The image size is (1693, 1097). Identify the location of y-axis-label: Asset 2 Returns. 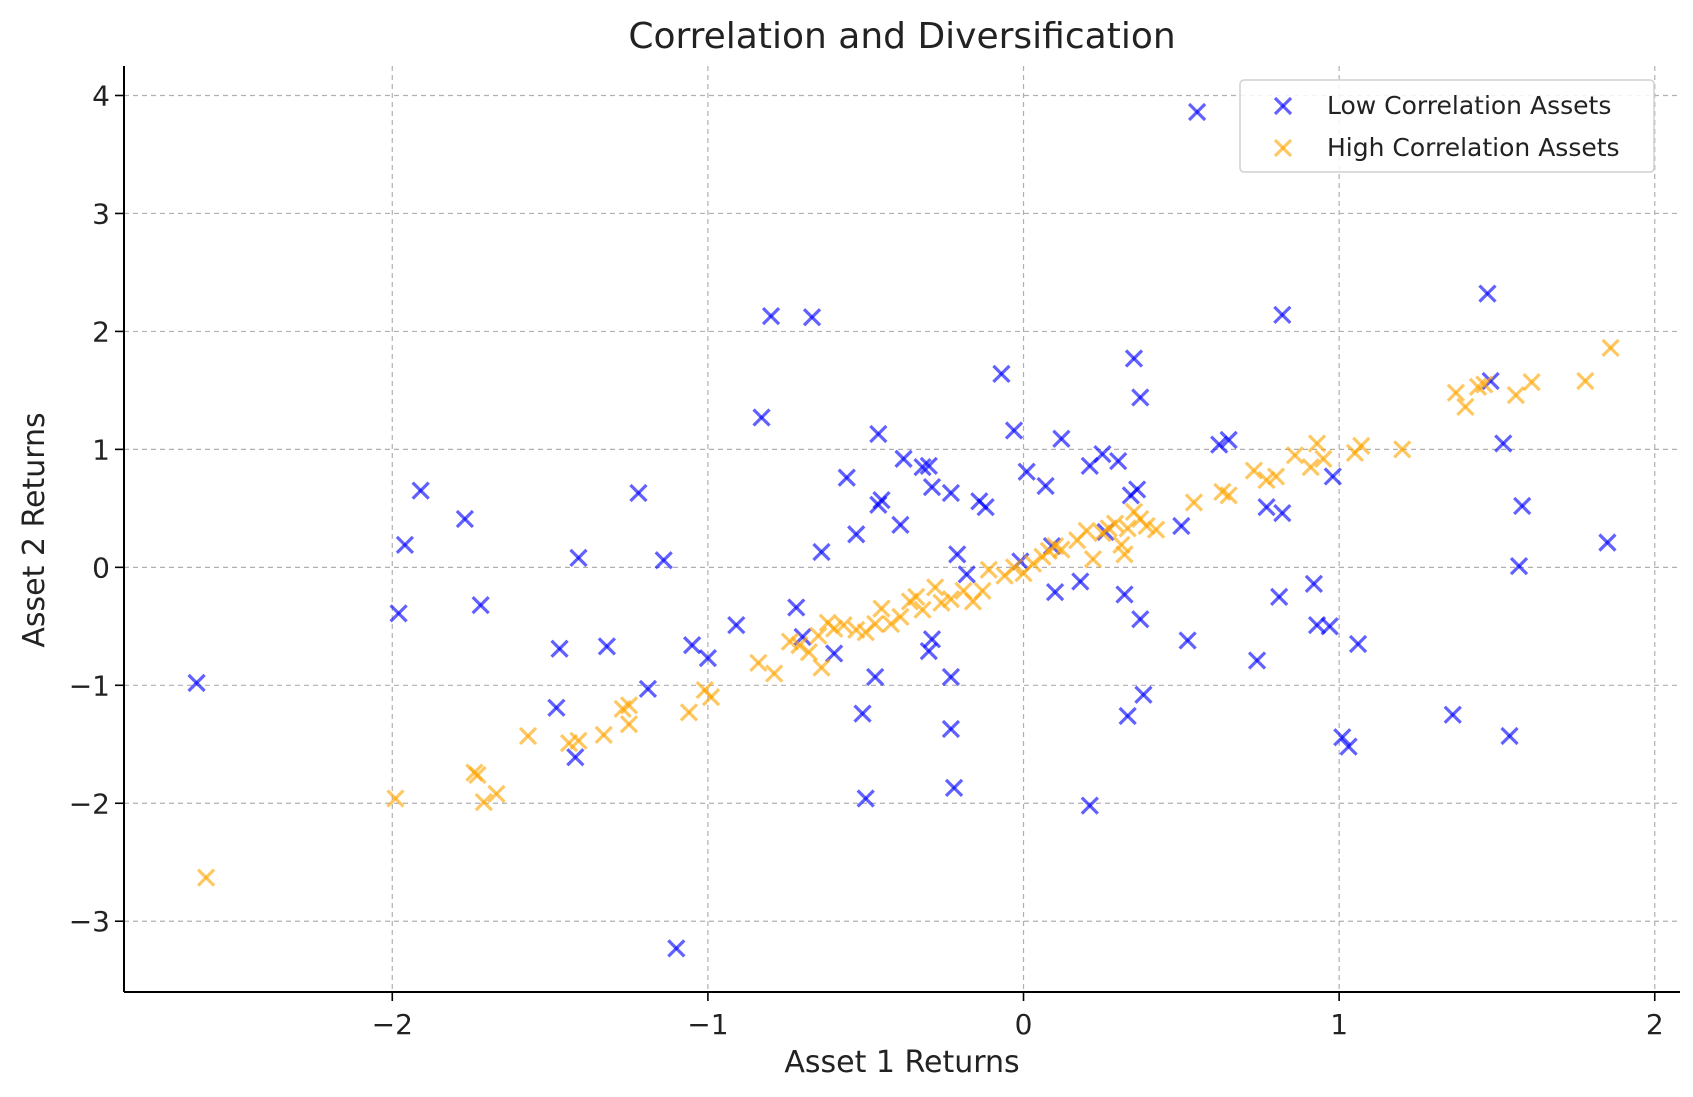
(34, 529).